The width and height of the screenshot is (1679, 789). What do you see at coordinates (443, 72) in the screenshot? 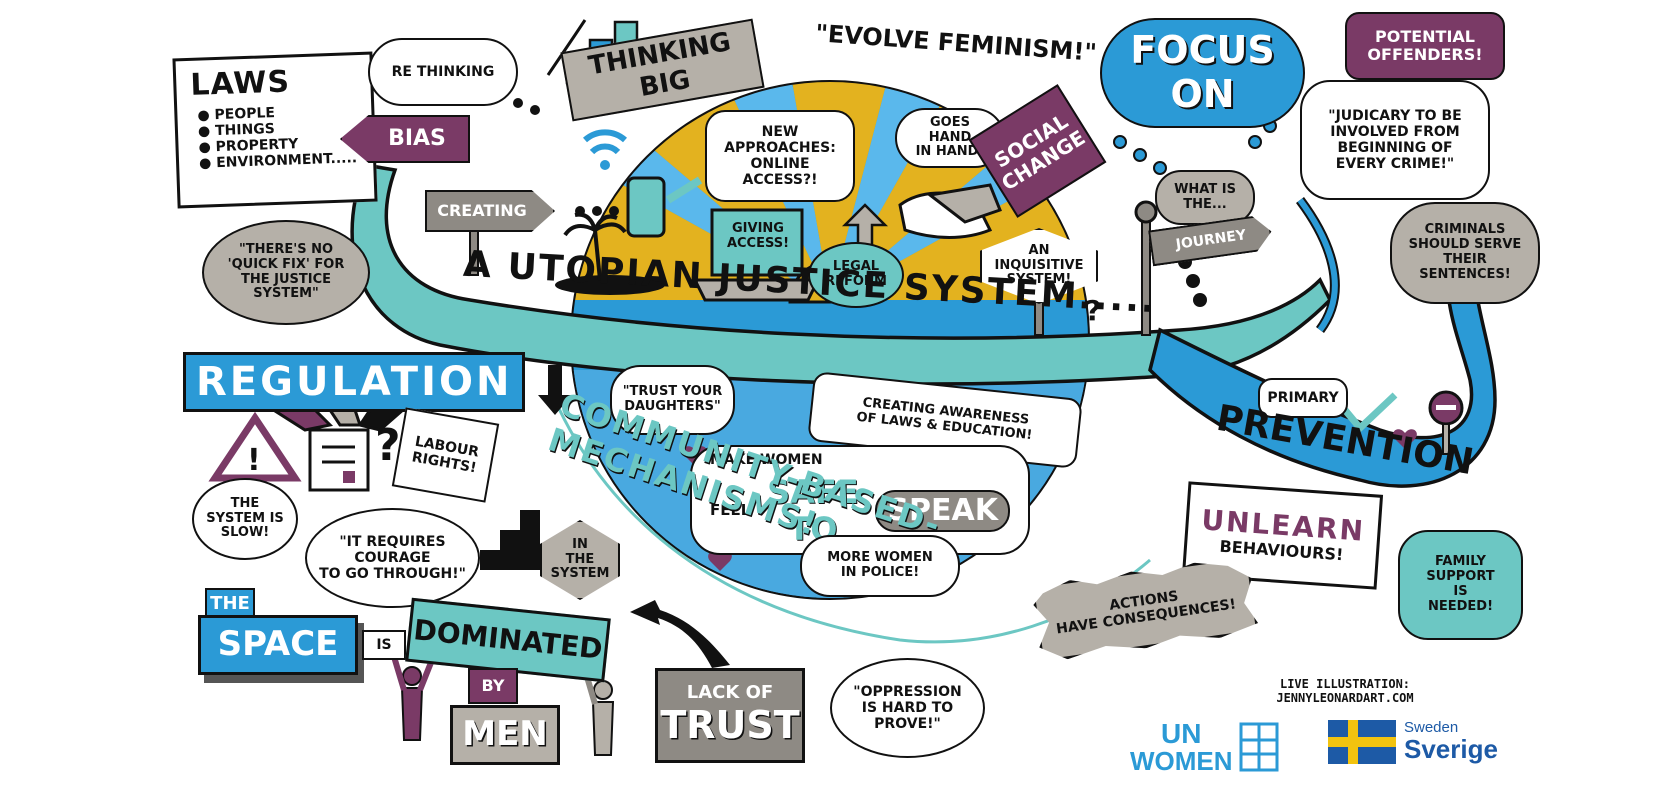
I see `rethinking-bubble: RE THINKING` at bounding box center [443, 72].